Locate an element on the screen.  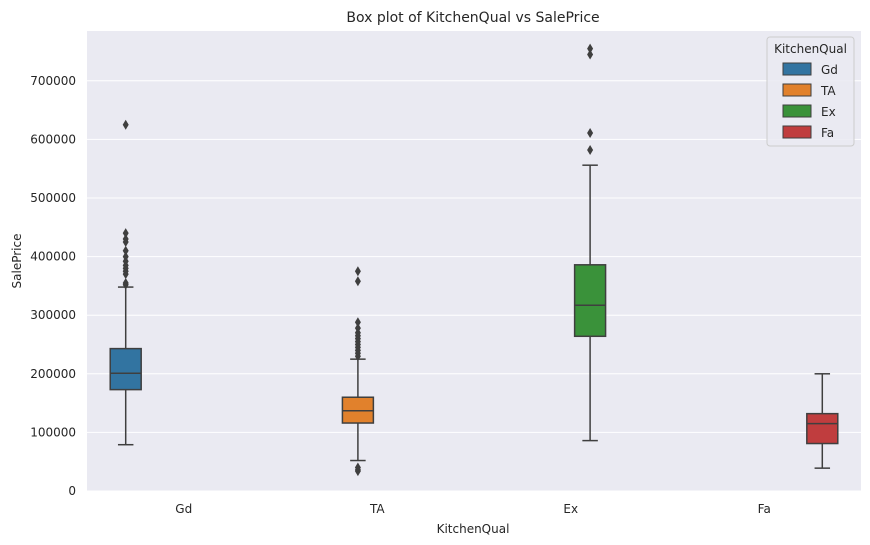
box-Ex is located at coordinates (590, 242).